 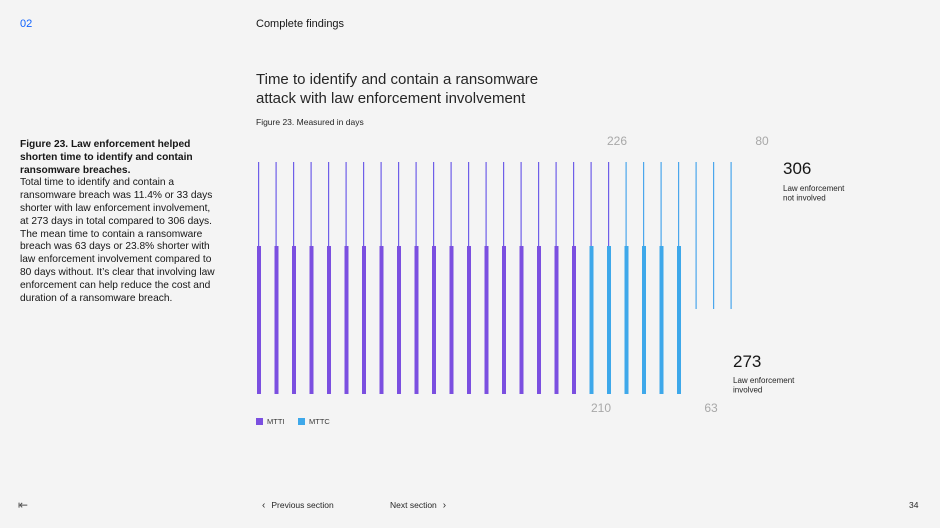 I want to click on total-label-not-involved: 306, so click(x=797, y=168).